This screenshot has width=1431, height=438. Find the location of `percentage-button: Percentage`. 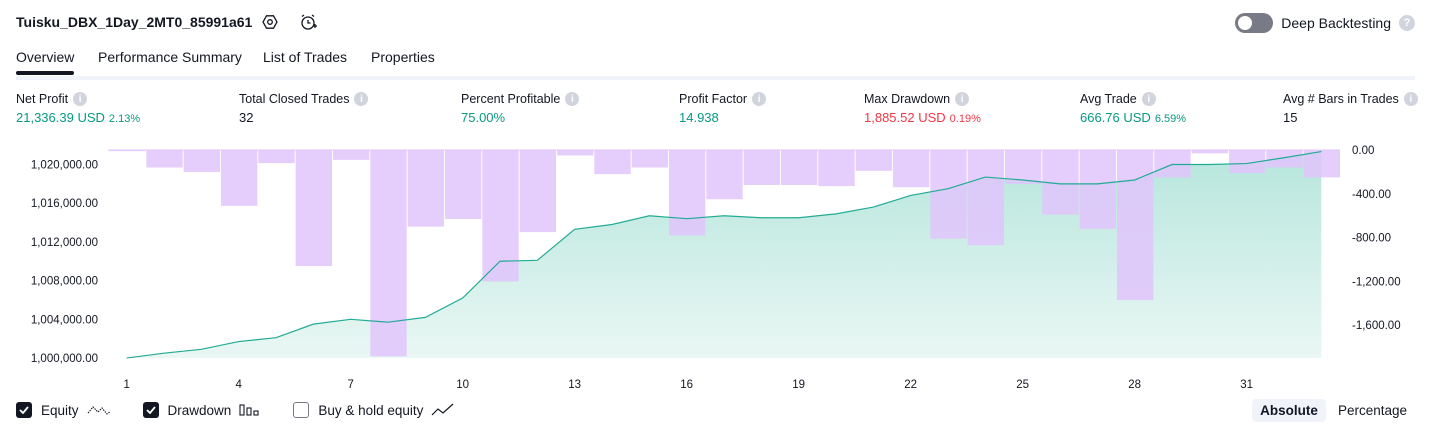

percentage-button: Percentage is located at coordinates (1372, 410).